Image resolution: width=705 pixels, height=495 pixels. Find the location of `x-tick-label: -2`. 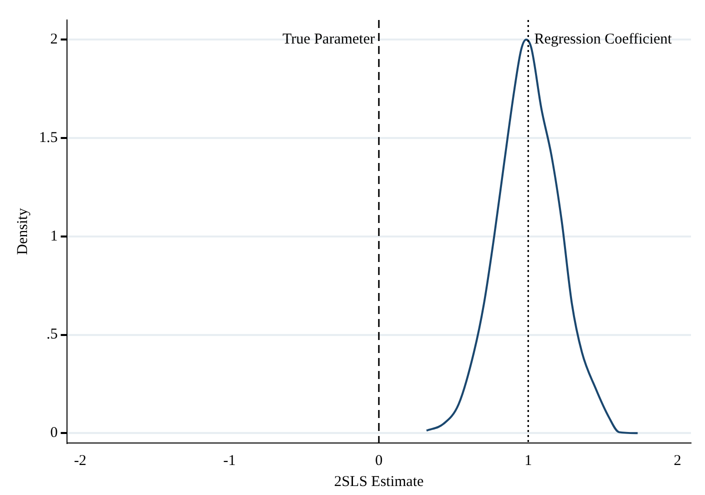

x-tick-label: -2 is located at coordinates (80, 460).